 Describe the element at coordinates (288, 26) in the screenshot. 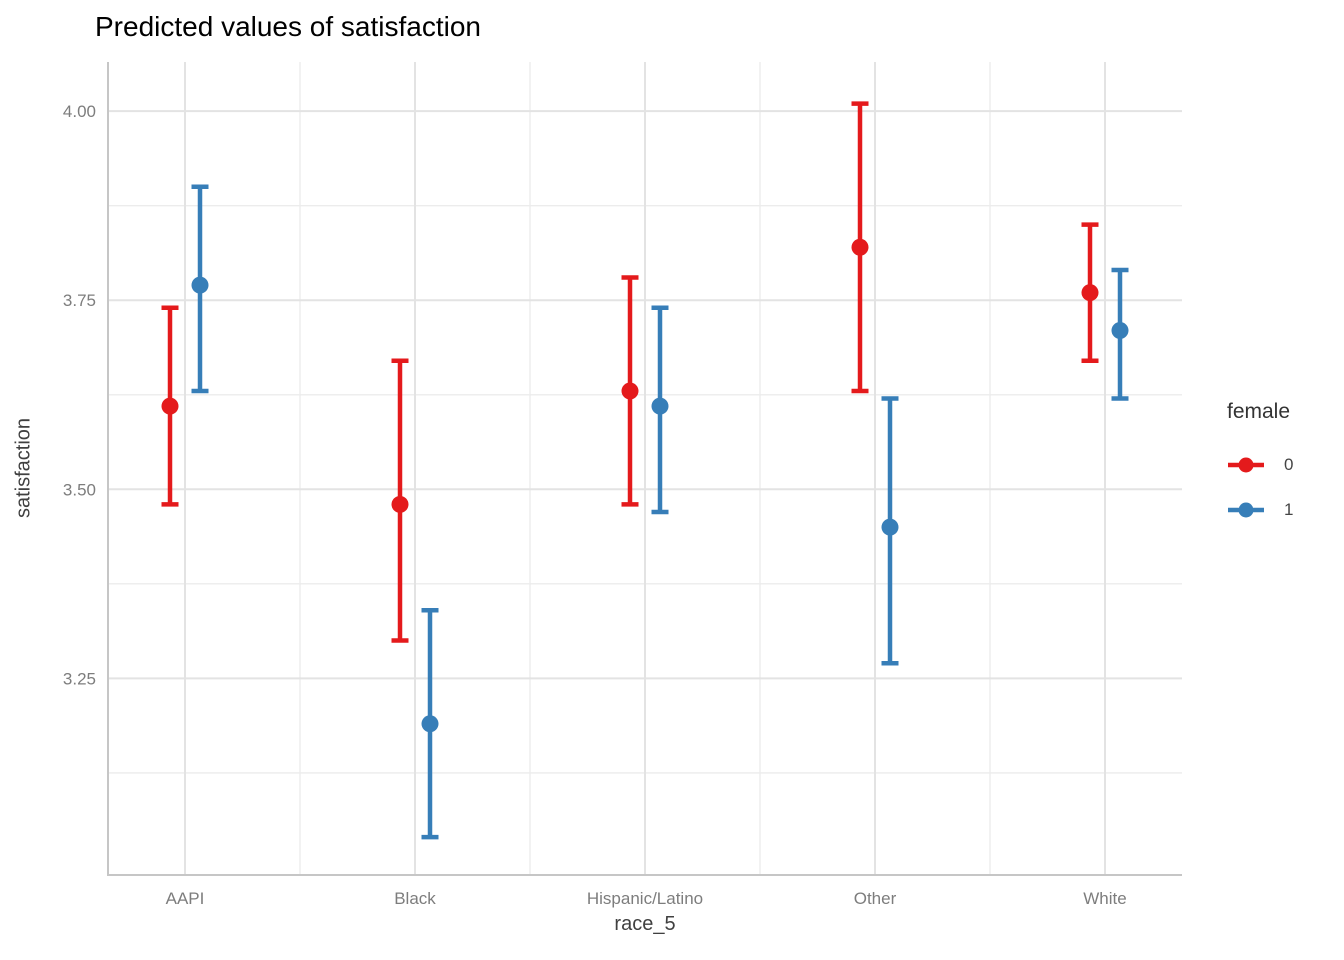

I see `plot-title: Predicted values of satisfaction` at that location.